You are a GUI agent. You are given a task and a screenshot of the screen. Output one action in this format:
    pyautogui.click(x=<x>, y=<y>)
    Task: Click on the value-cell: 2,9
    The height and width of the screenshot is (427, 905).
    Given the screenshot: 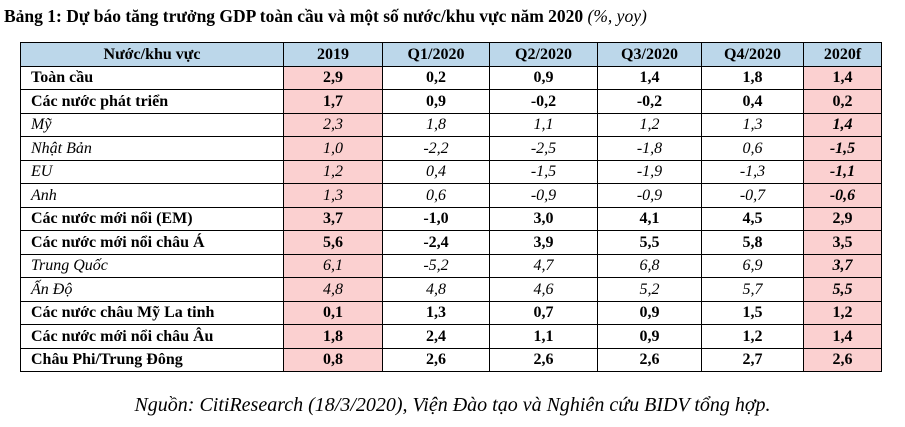 What is the action you would take?
    pyautogui.click(x=333, y=77)
    